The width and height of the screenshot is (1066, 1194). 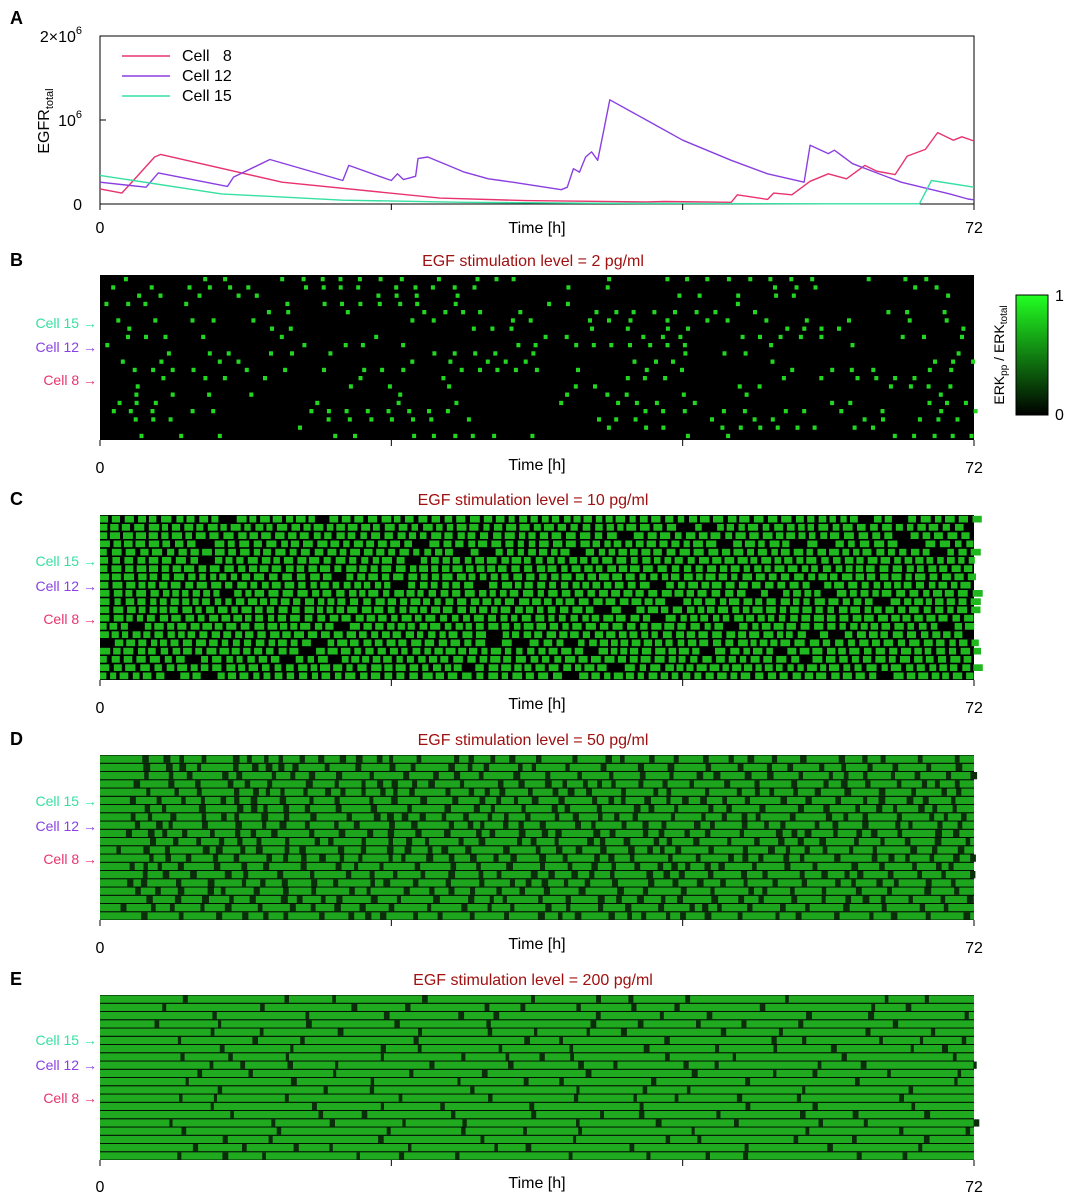 I want to click on panel-title: EGF stimulation level = 200 pg/ml, so click(x=533, y=980).